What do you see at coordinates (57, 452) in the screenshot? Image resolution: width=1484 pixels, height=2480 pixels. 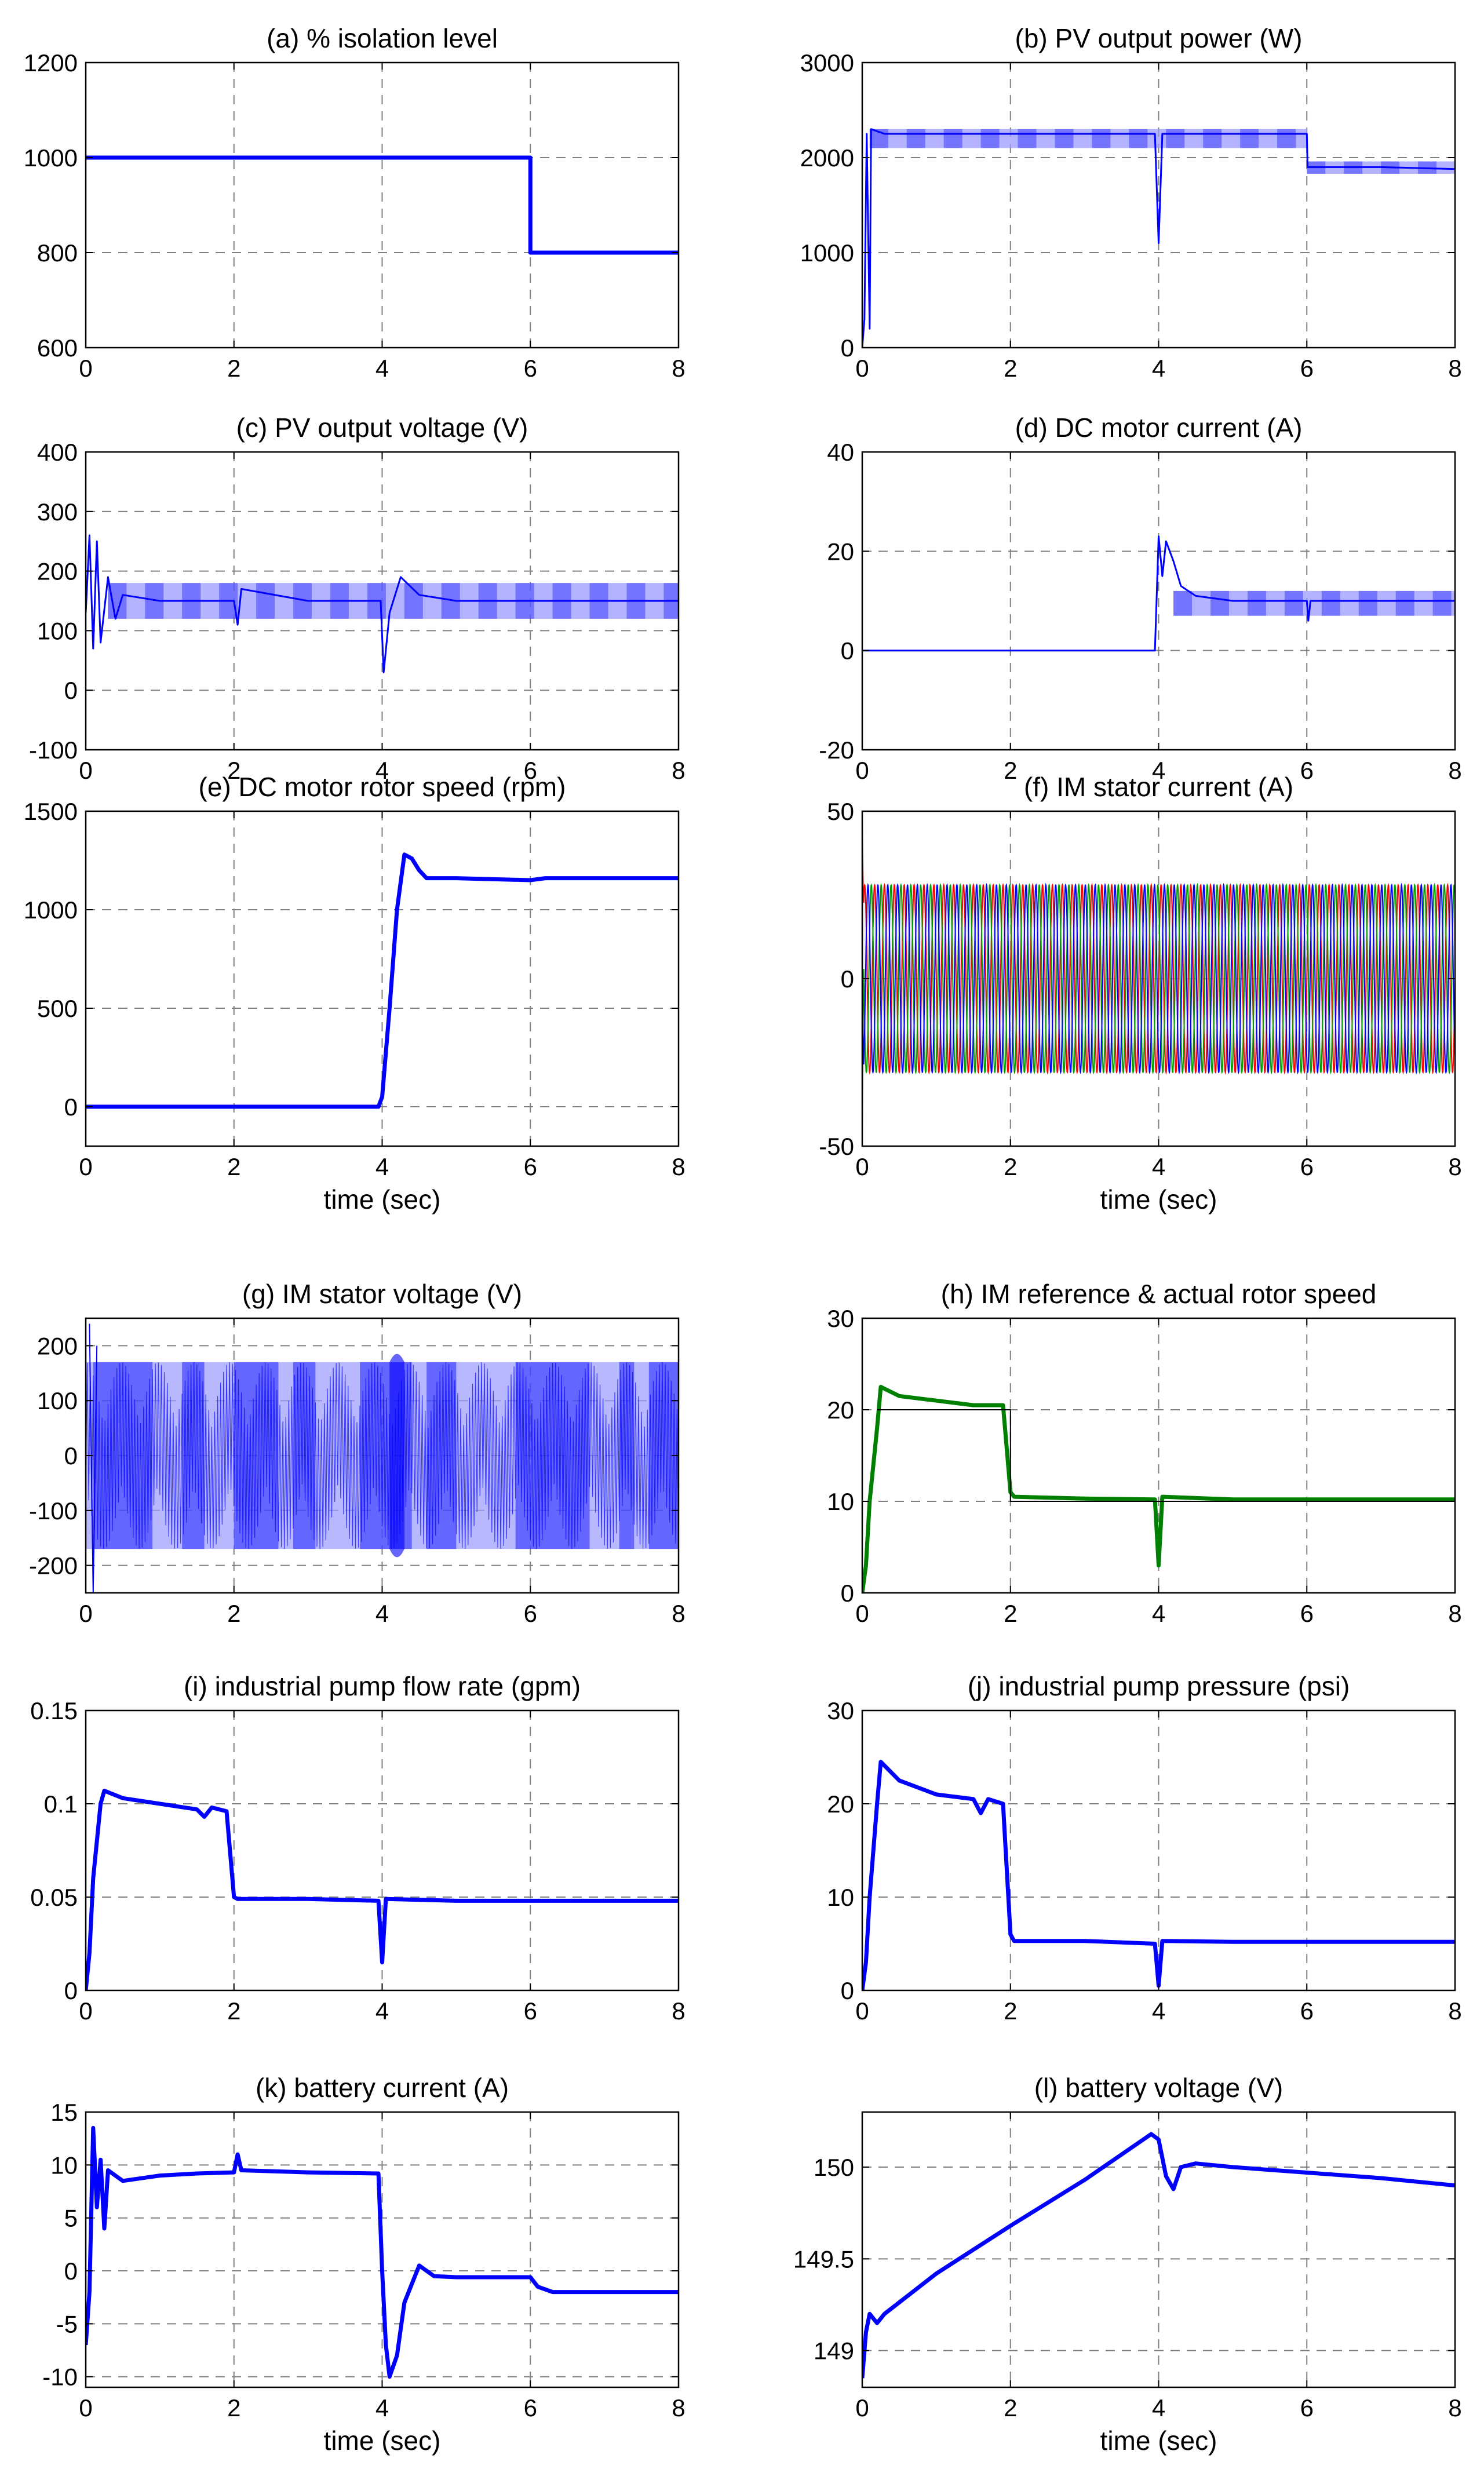 I see `y-tick-label: 400` at bounding box center [57, 452].